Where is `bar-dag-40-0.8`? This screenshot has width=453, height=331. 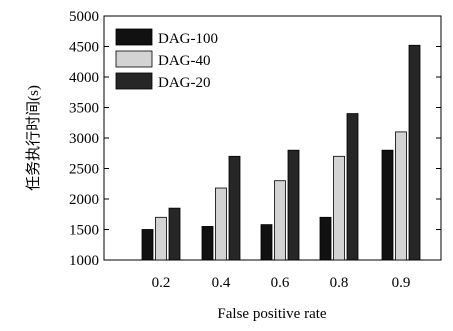 bar-dag-40-0.8 is located at coordinates (339, 208).